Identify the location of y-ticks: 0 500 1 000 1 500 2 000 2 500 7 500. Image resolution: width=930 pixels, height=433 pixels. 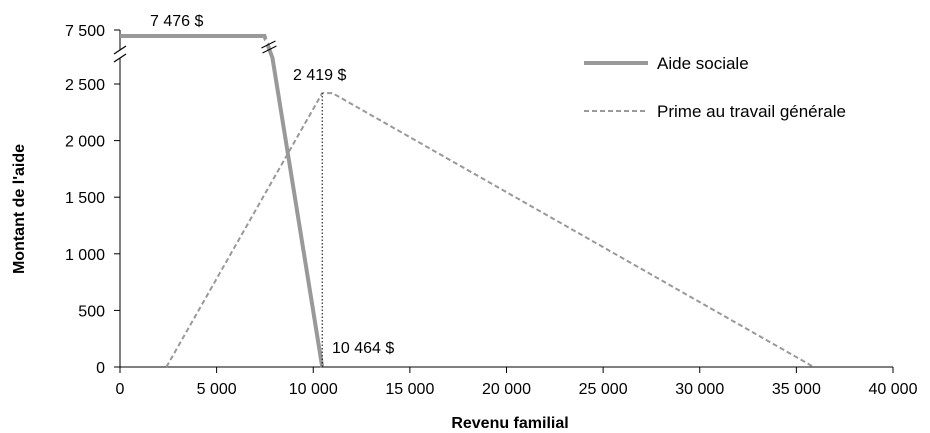
(92, 200).